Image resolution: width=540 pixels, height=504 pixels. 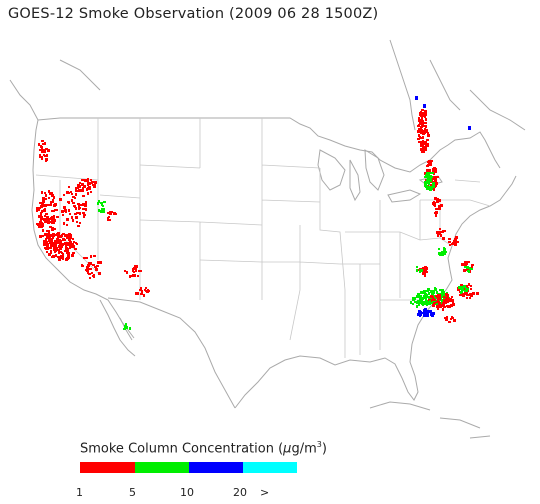 I want to click on legend-tick: >, so click(x=265, y=492).